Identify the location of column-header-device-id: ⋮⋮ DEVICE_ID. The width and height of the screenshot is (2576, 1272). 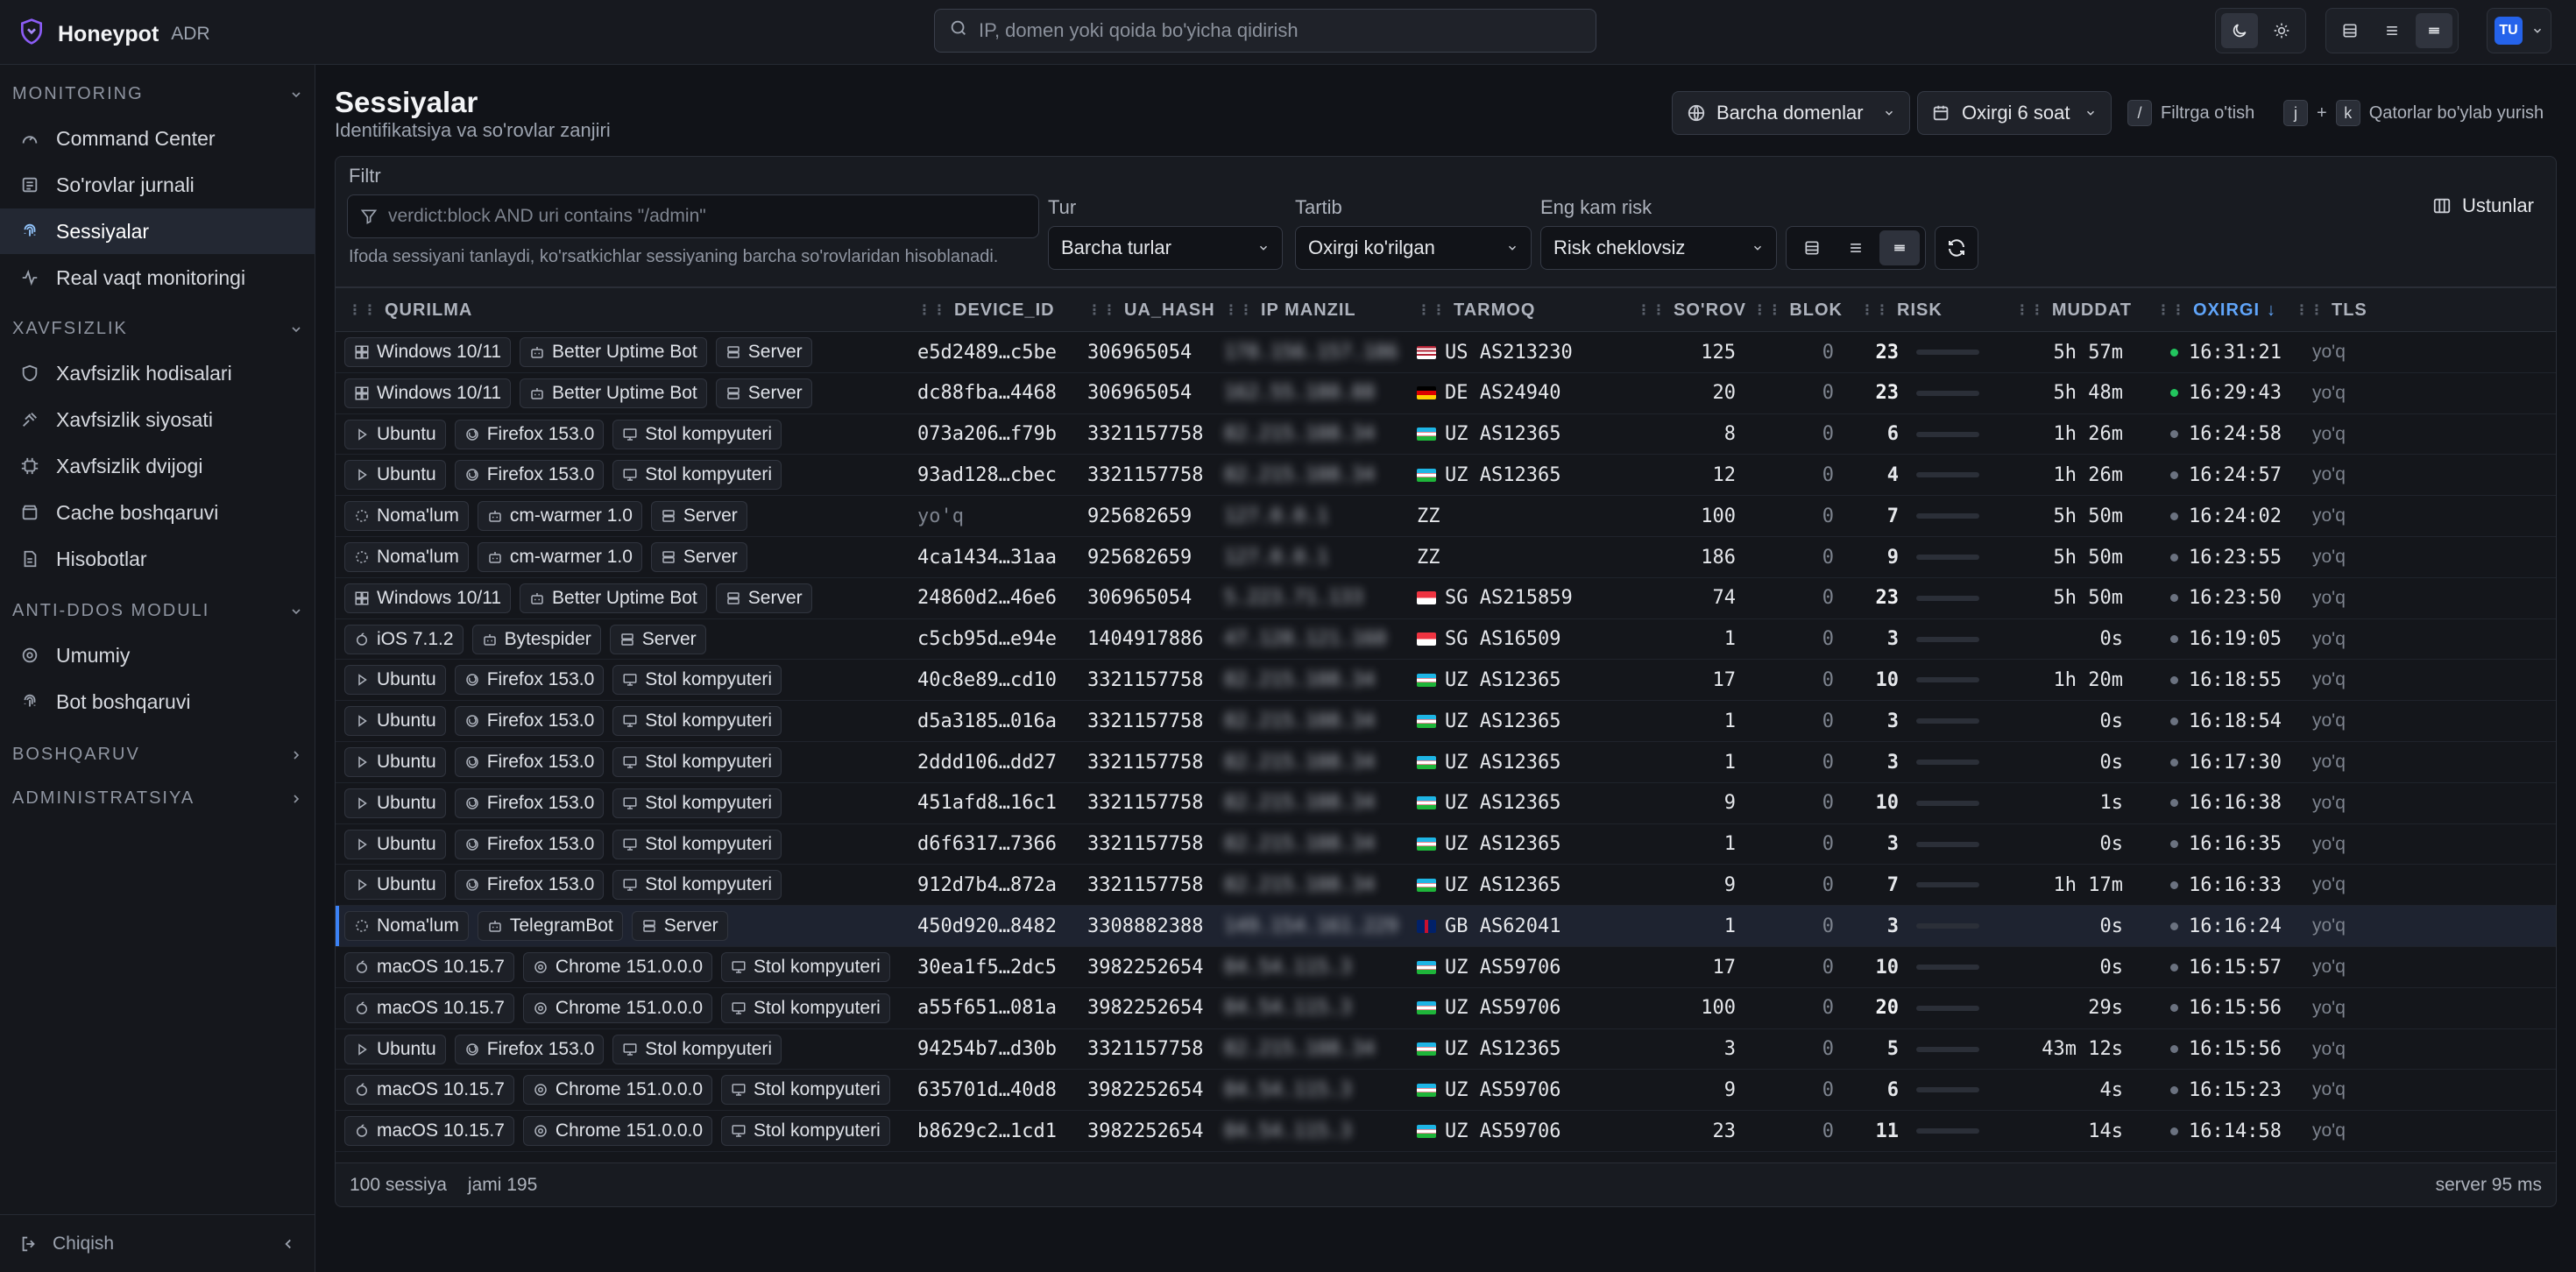
(986, 310).